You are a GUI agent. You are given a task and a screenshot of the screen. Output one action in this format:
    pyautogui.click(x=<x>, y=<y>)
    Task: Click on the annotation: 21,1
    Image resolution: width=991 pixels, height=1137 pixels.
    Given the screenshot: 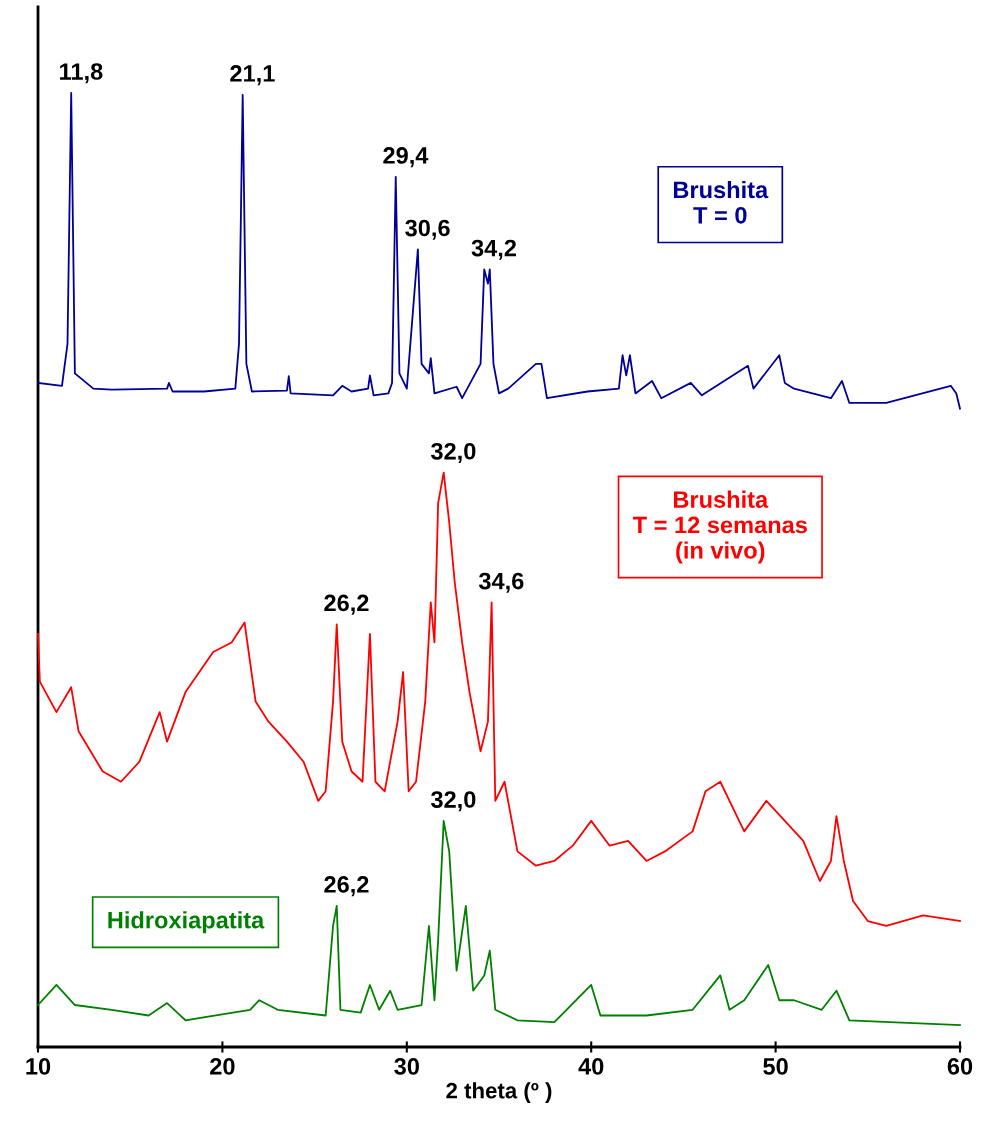 What is the action you would take?
    pyautogui.click(x=252, y=75)
    